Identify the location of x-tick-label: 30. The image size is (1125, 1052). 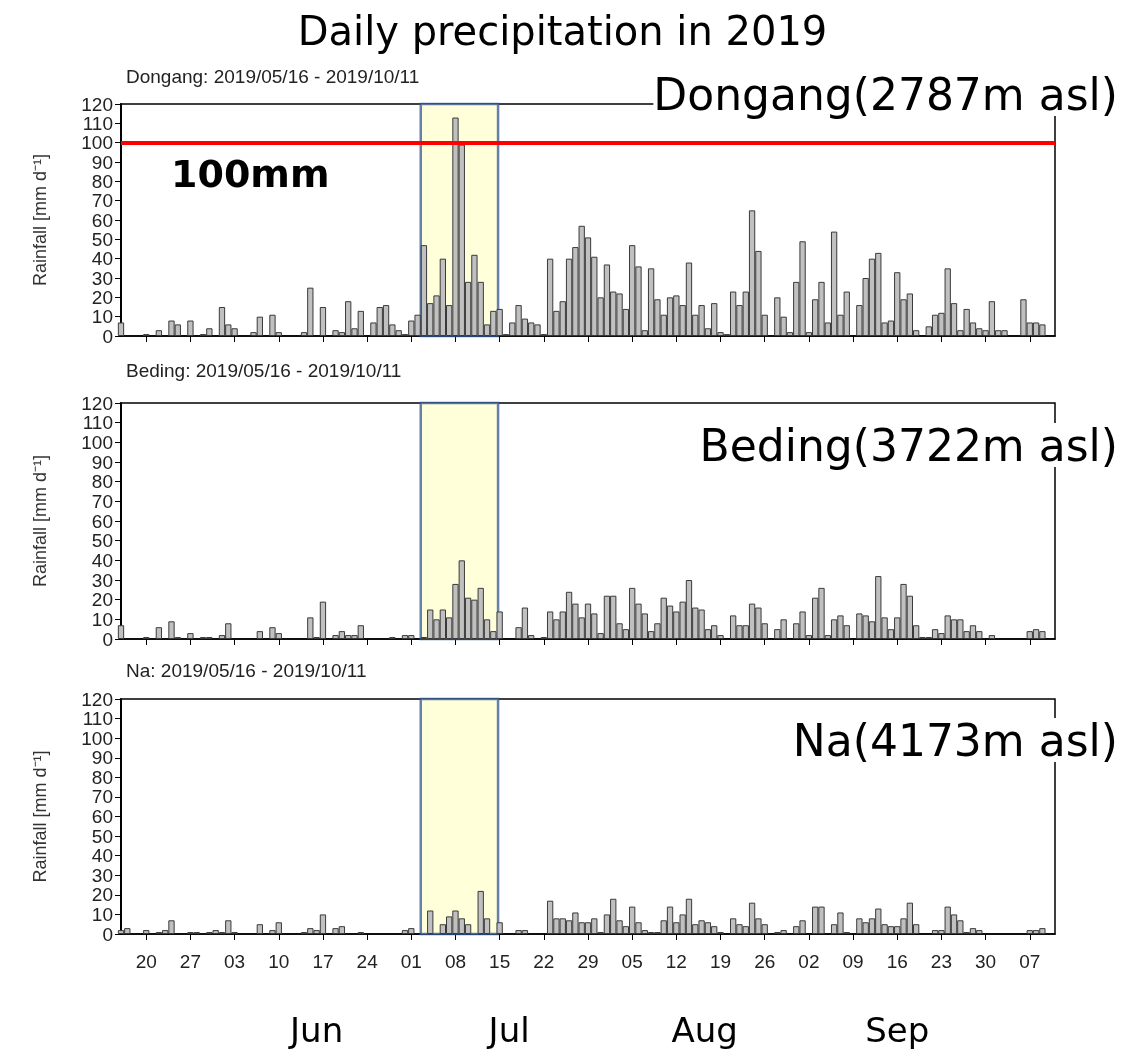
(986, 961).